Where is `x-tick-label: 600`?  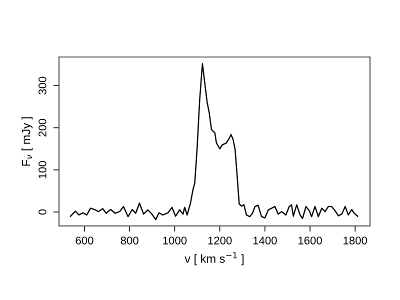
x-tick-label: 600 is located at coordinates (85, 240).